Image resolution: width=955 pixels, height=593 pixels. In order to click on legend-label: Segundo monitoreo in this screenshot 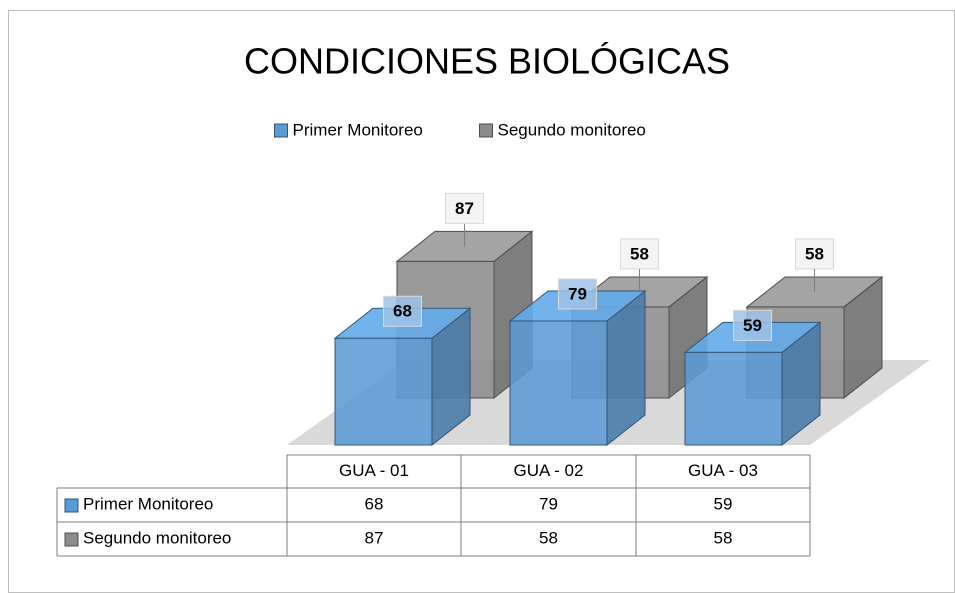, I will do `click(572, 129)`.